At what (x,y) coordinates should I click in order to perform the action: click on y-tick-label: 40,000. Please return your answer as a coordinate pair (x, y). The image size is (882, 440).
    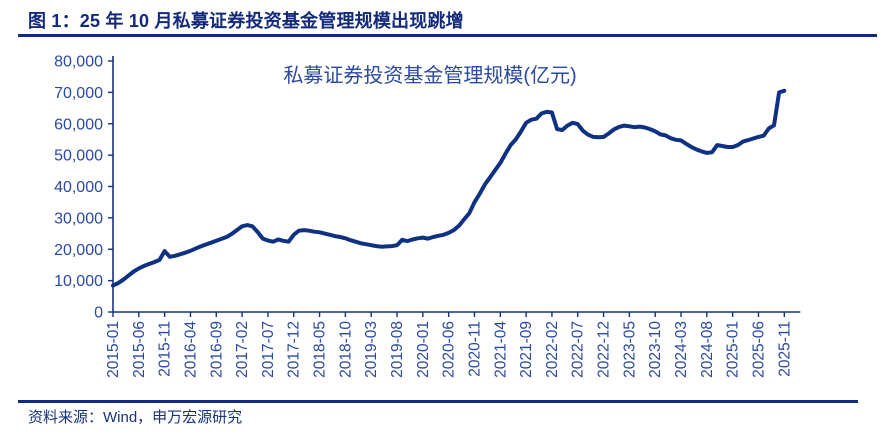
    Looking at the image, I should click on (78, 187).